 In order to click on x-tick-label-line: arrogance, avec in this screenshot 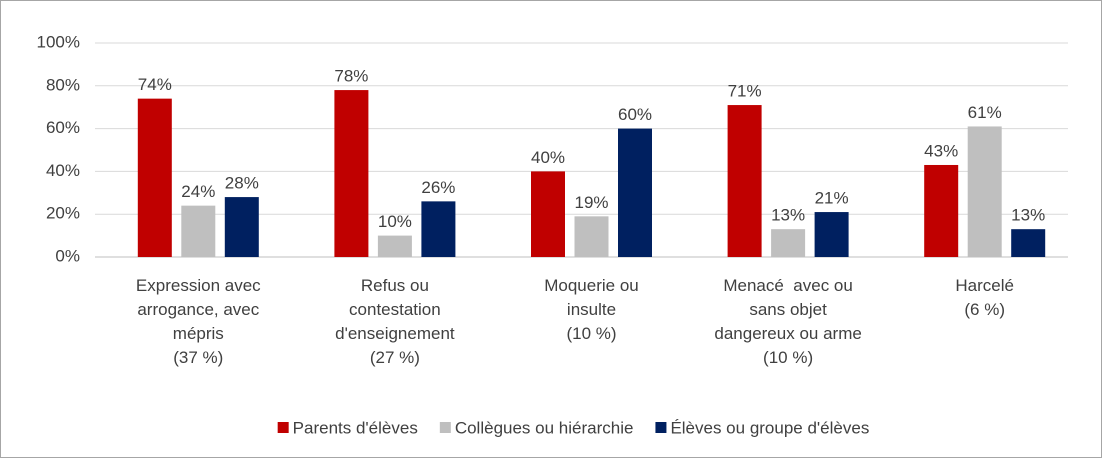, I will do `click(198, 309)`.